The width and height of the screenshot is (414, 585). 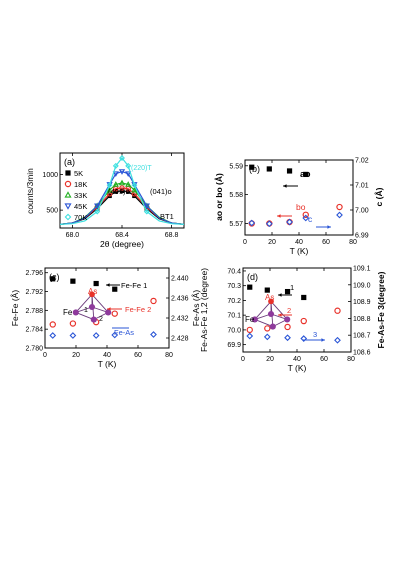 What do you see at coordinates (180, 279) in the screenshot?
I see `y-tick-right-label: 2.440` at bounding box center [180, 279].